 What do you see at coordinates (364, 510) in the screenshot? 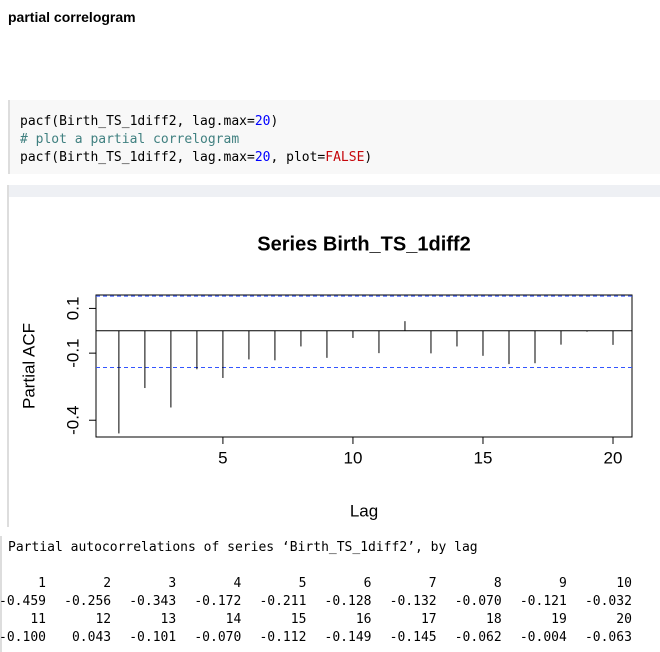
I see `x-axis-label: Lag` at bounding box center [364, 510].